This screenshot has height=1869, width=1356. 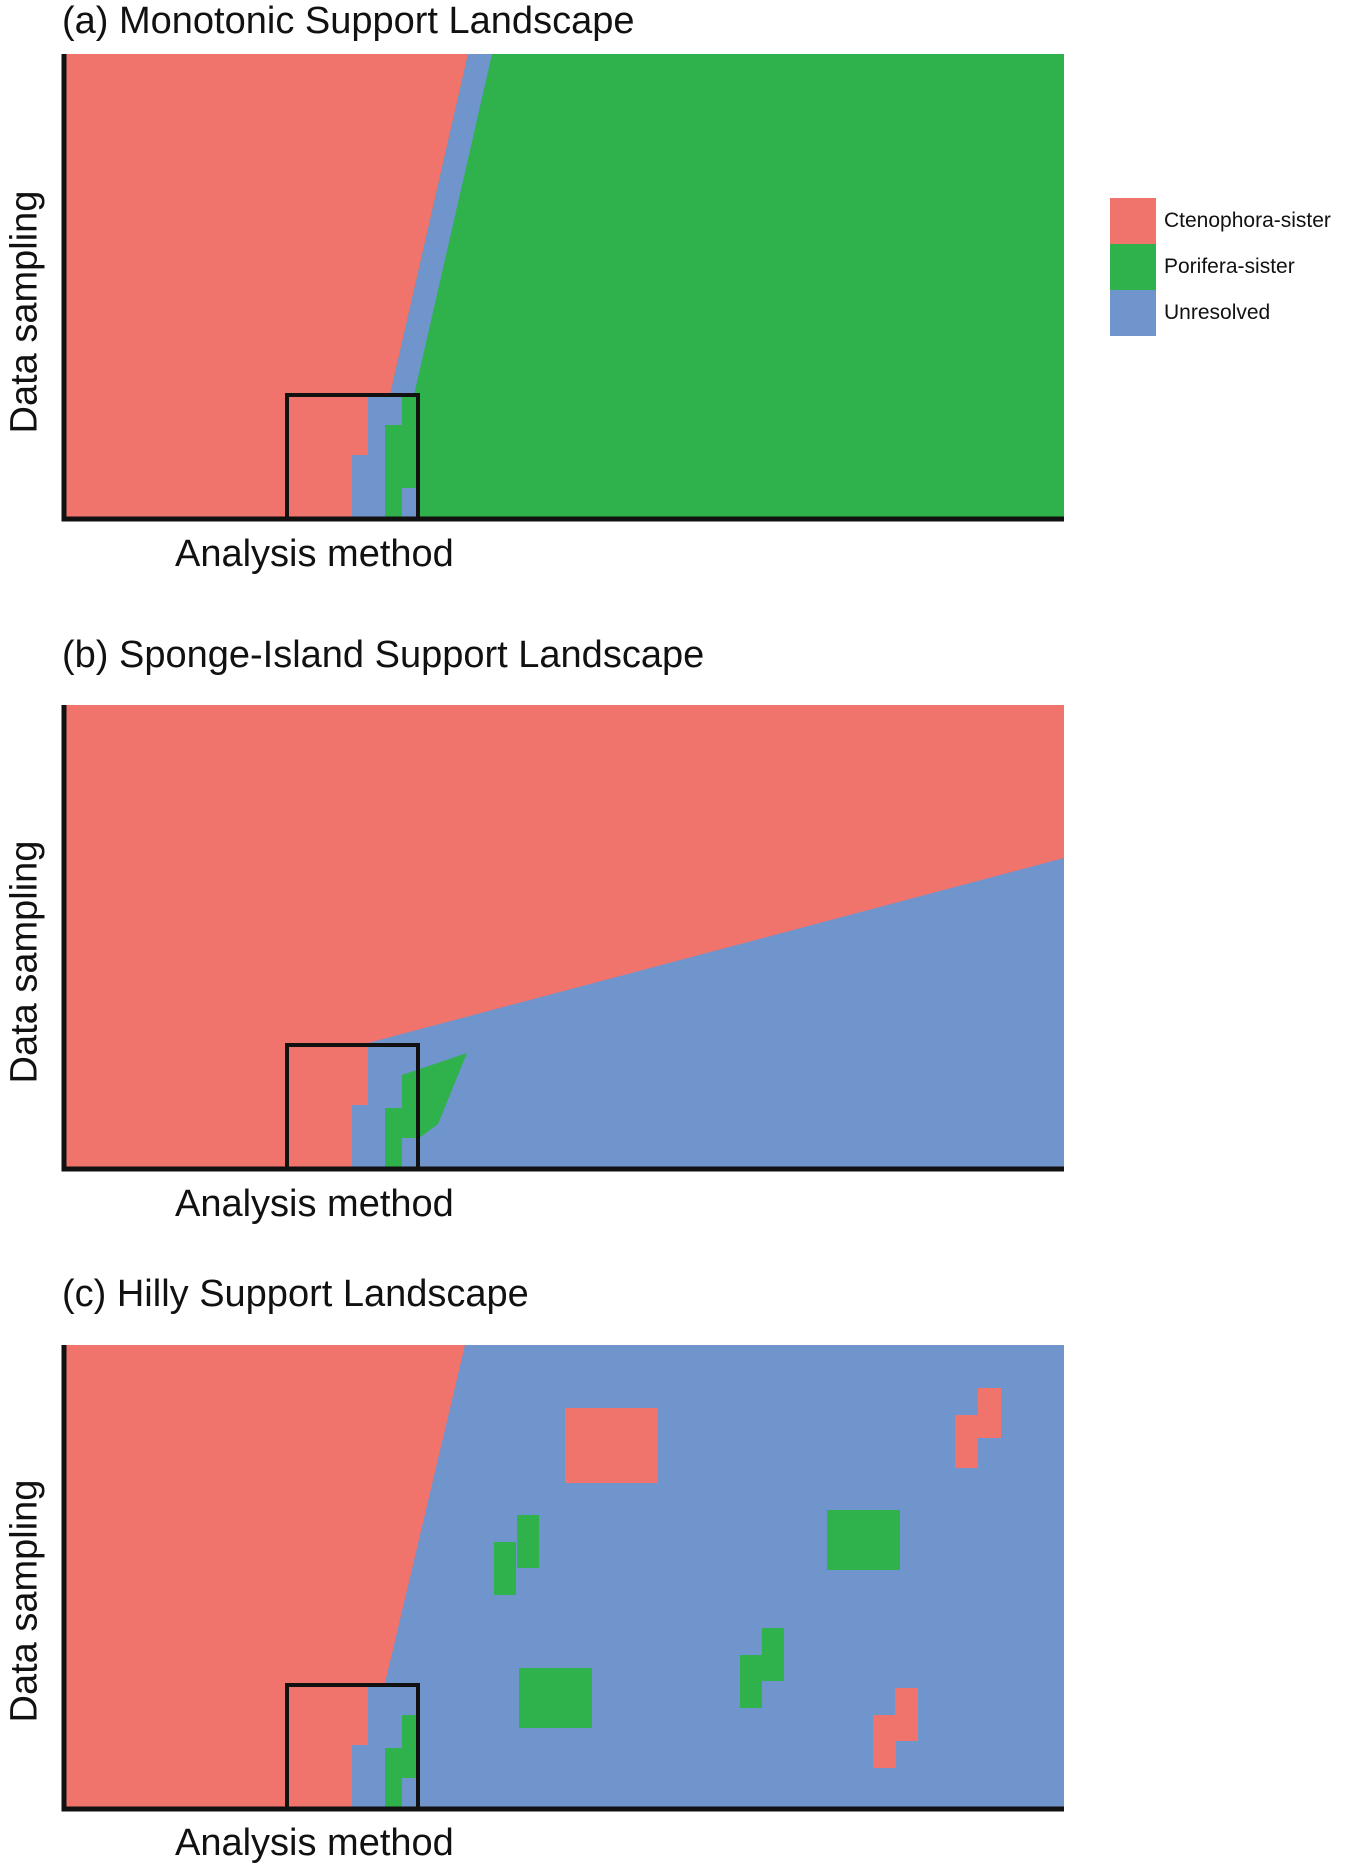 I want to click on legend-label: Porifera-sister, so click(x=1229, y=266).